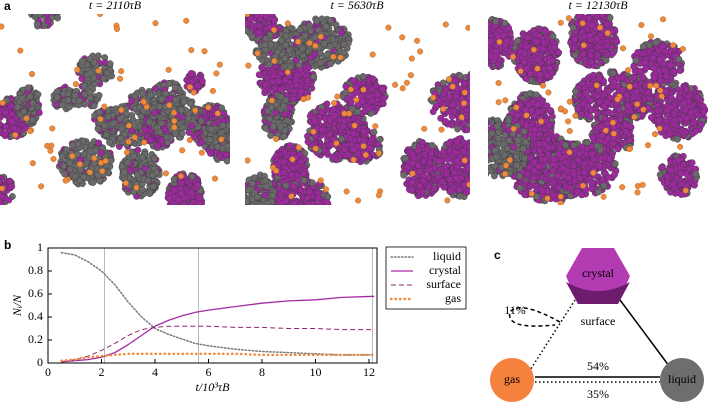 The height and width of the screenshot is (404, 708). Describe the element at coordinates (115, 6) in the screenshot. I see `snapshot-title: t = 2110τB` at that location.